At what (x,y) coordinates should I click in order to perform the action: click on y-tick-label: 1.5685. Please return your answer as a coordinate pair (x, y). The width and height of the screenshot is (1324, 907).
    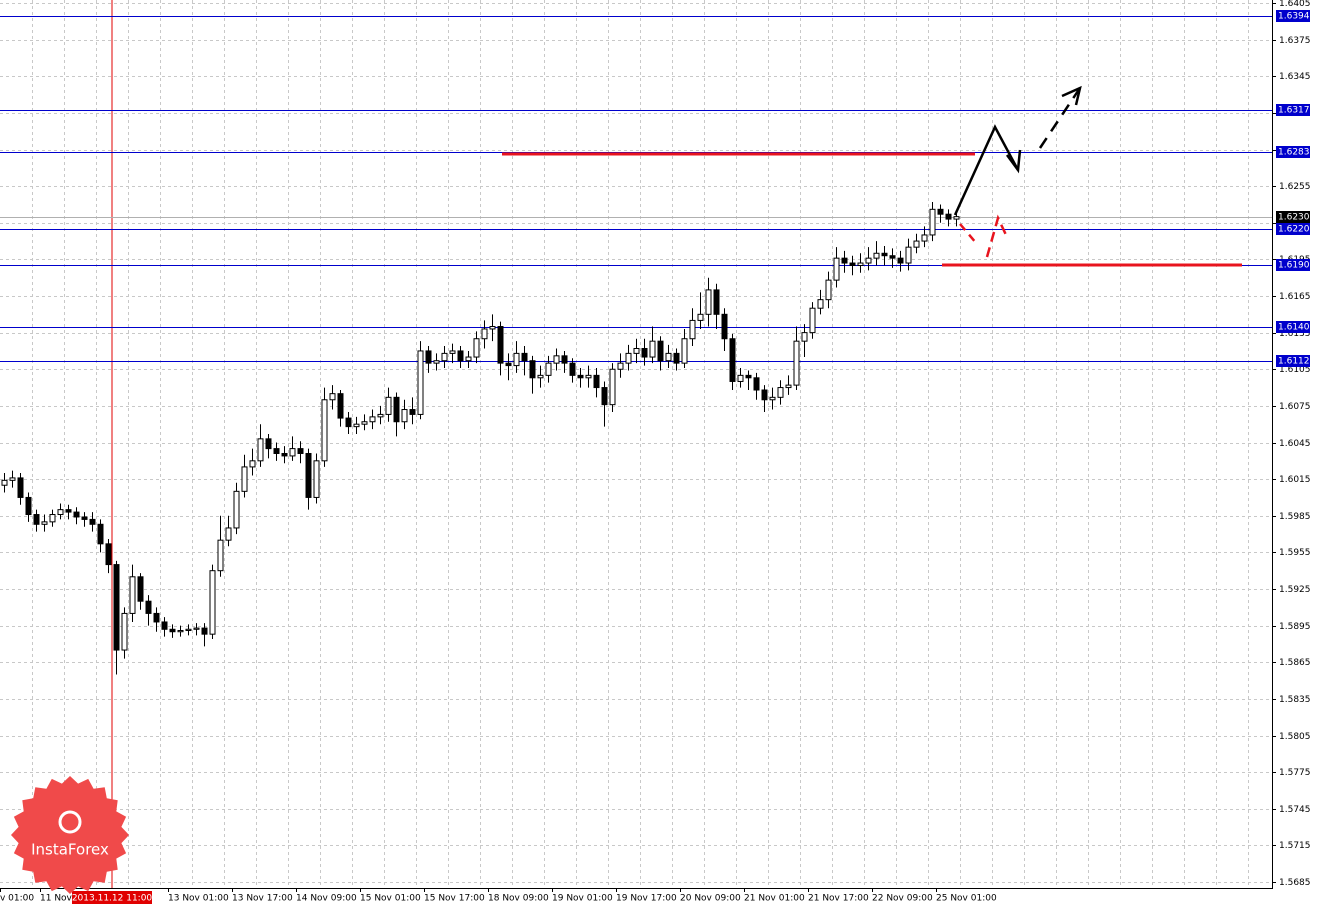
    Looking at the image, I should click on (1295, 883).